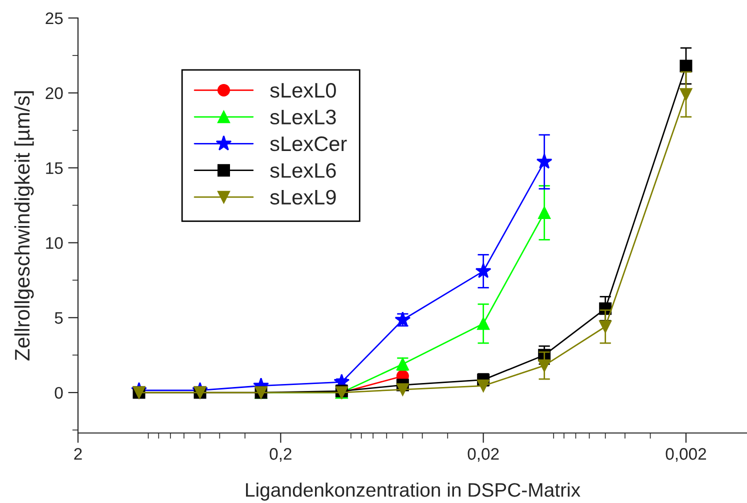 The width and height of the screenshot is (747, 503). Describe the element at coordinates (281, 455) in the screenshot. I see `x-tick-label: 0,2` at that location.